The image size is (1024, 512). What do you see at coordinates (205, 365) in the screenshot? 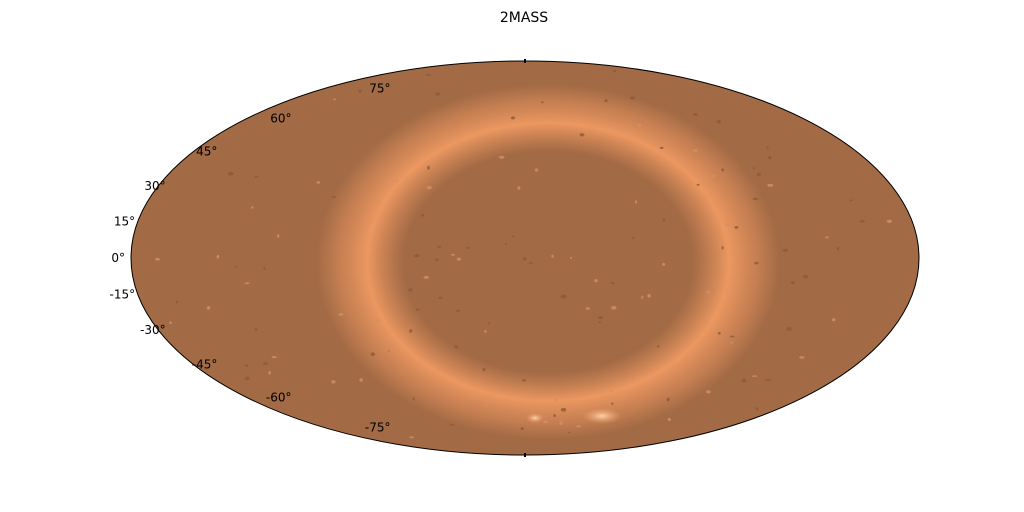
I see `lat-tick-label: -45°` at bounding box center [205, 365].